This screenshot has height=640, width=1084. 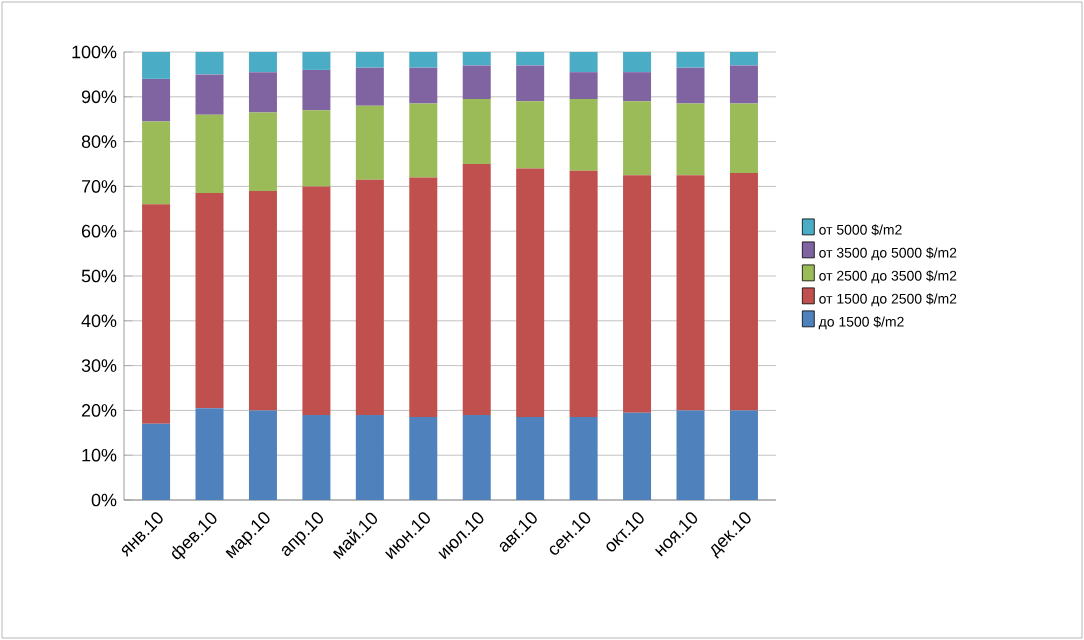 What do you see at coordinates (99, 231) in the screenshot?
I see `y-tick-label: 60%` at bounding box center [99, 231].